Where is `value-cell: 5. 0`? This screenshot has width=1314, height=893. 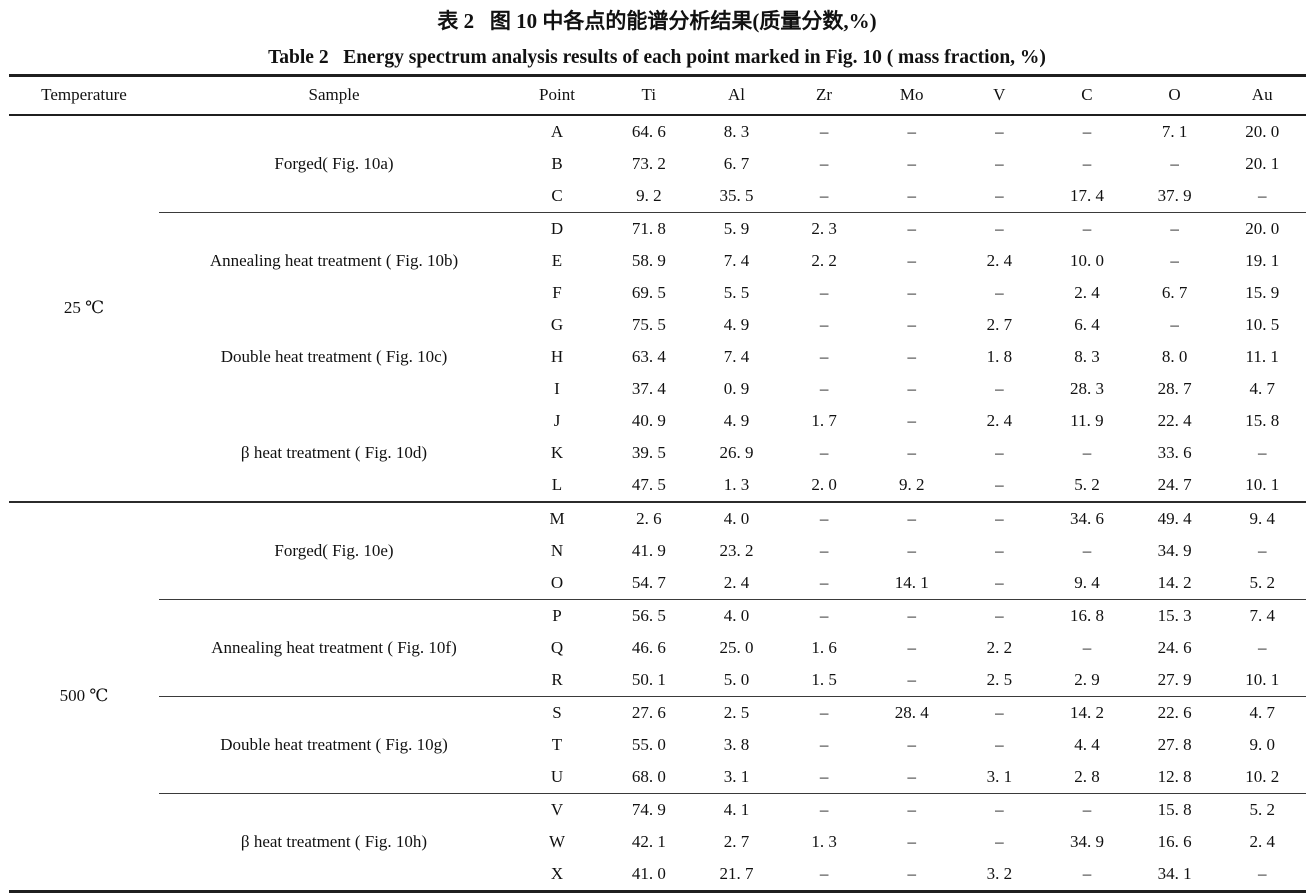 value-cell: 5. 0 is located at coordinates (736, 679).